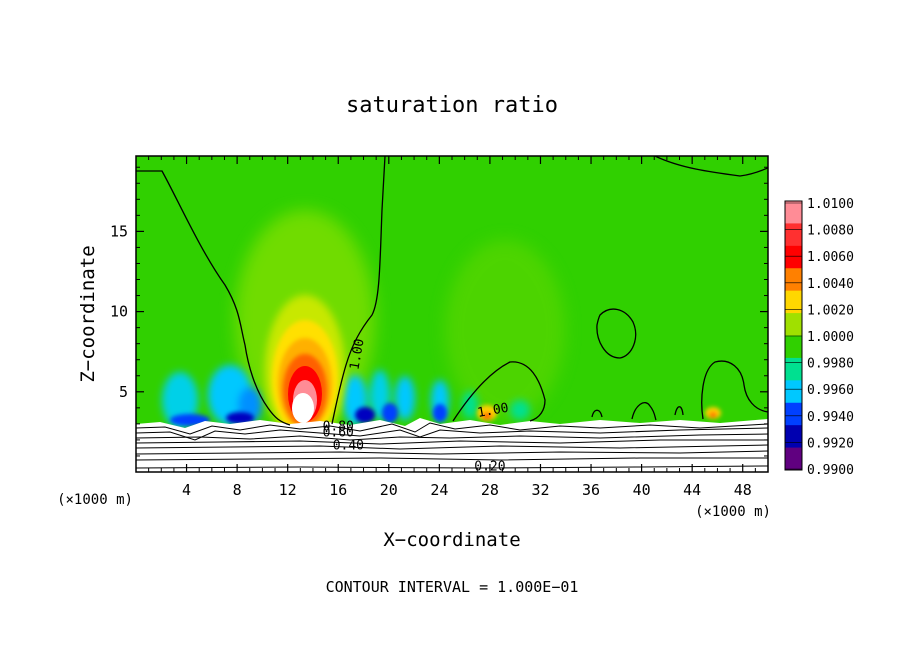 Image resolution: width=904 pixels, height=654 pixels. Describe the element at coordinates (830, 443) in the screenshot. I see `colorbar-level-label: 0.9920` at that location.